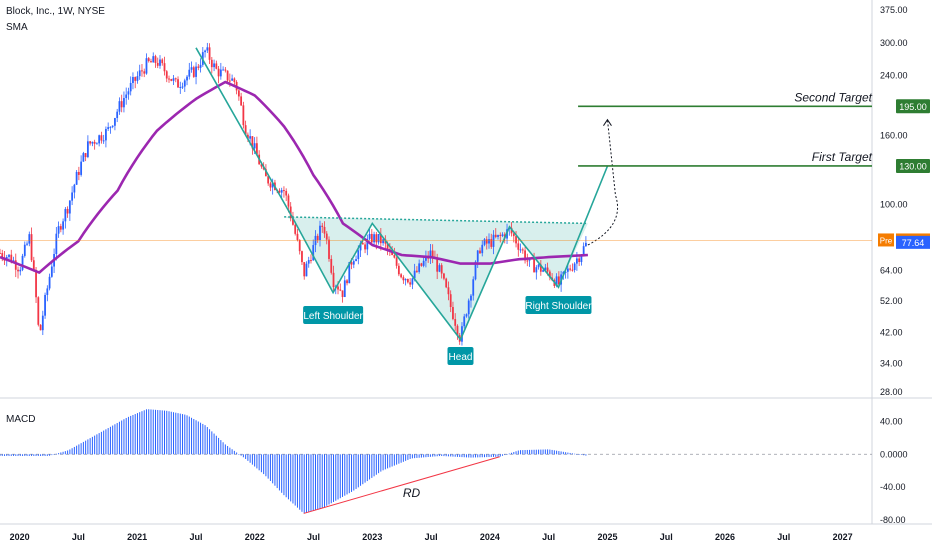  I want to click on time-tick-label: 2020, so click(20, 537).